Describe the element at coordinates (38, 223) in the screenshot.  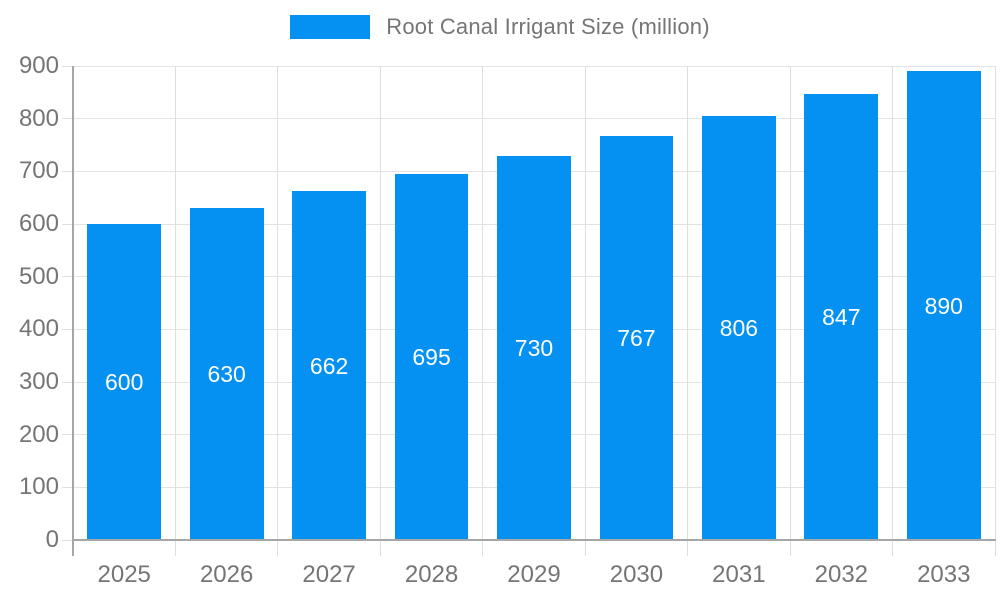
I see `y-tick-label: 600` at that location.